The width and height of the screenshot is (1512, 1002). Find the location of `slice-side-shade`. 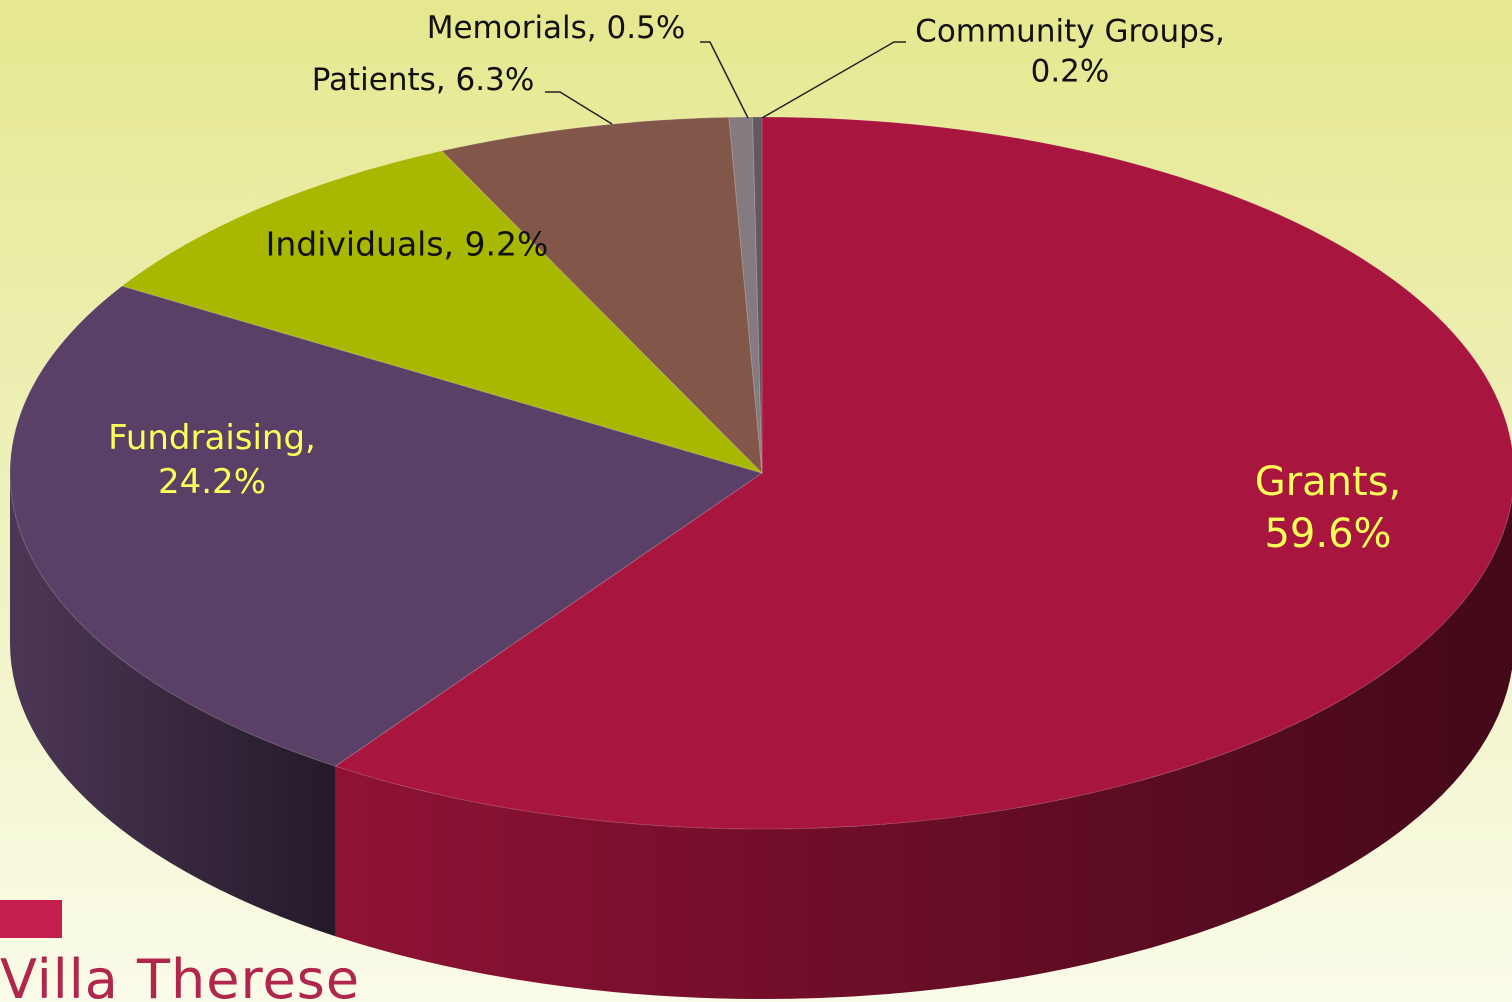

slice-side-shade is located at coordinates (172, 705).